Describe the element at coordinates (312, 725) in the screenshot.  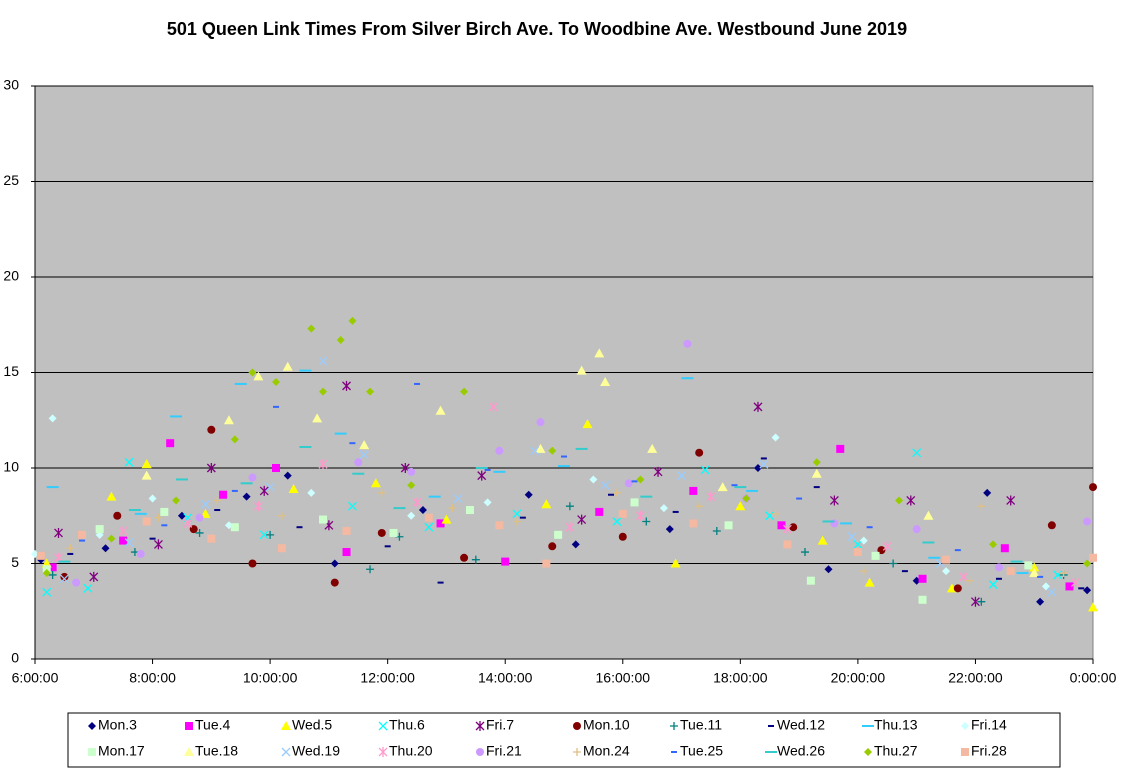
I see `legend-label: Wed.5` at that location.